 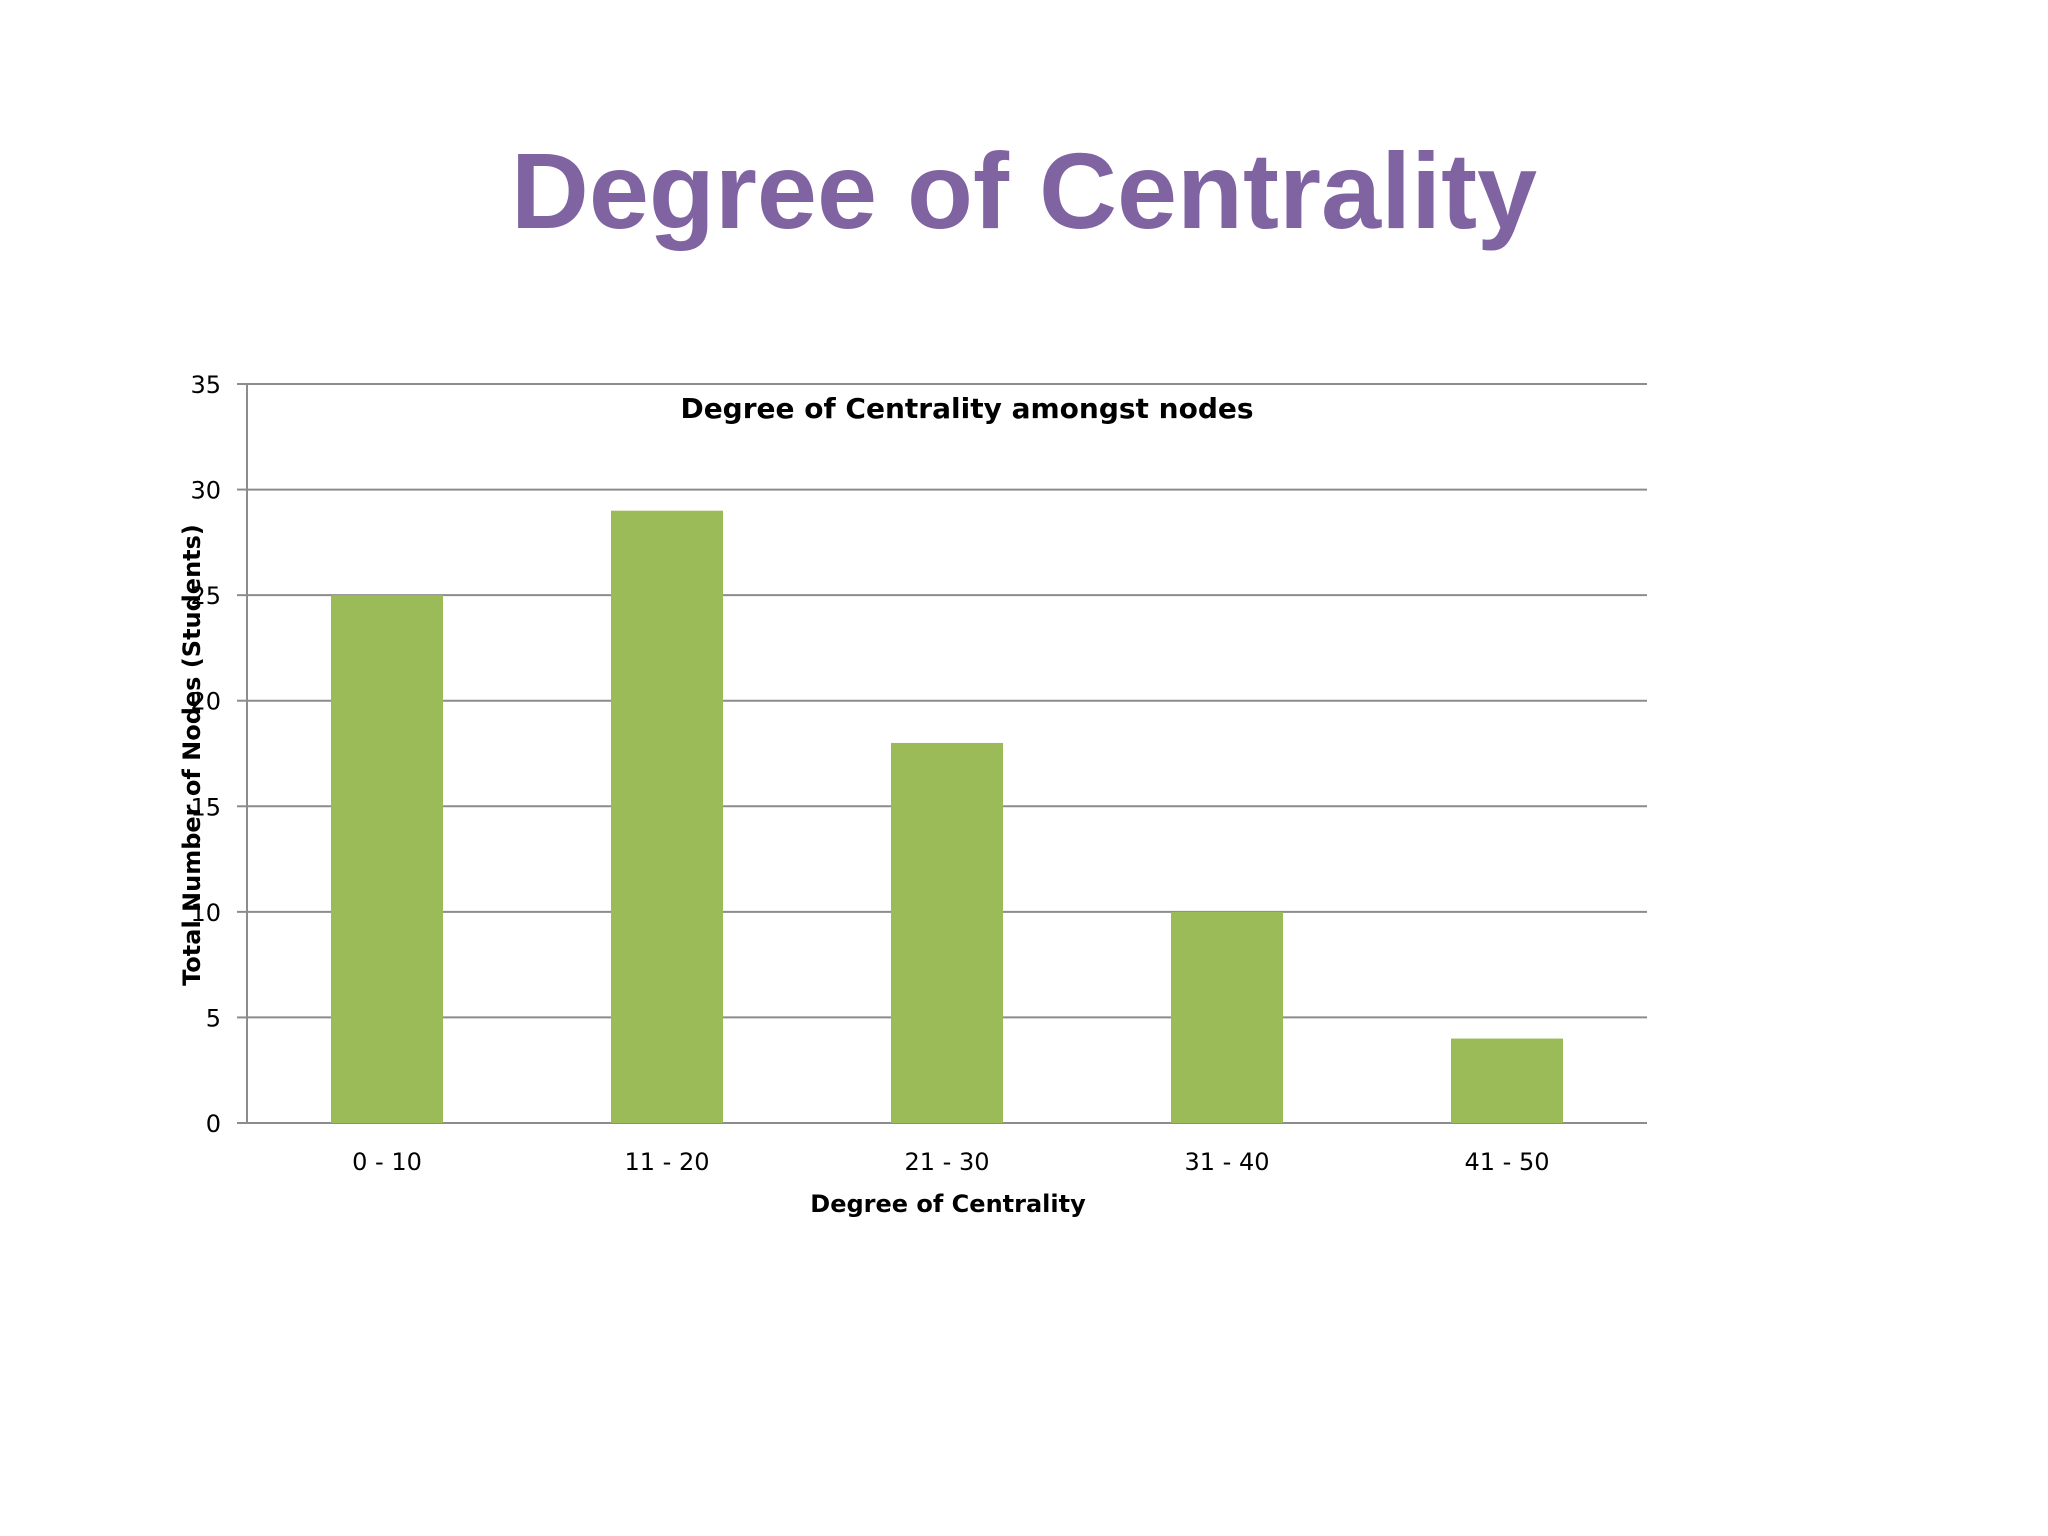 I want to click on y-tick-labels: 0 5 10 15 20 25 30 35, so click(x=205, y=754).